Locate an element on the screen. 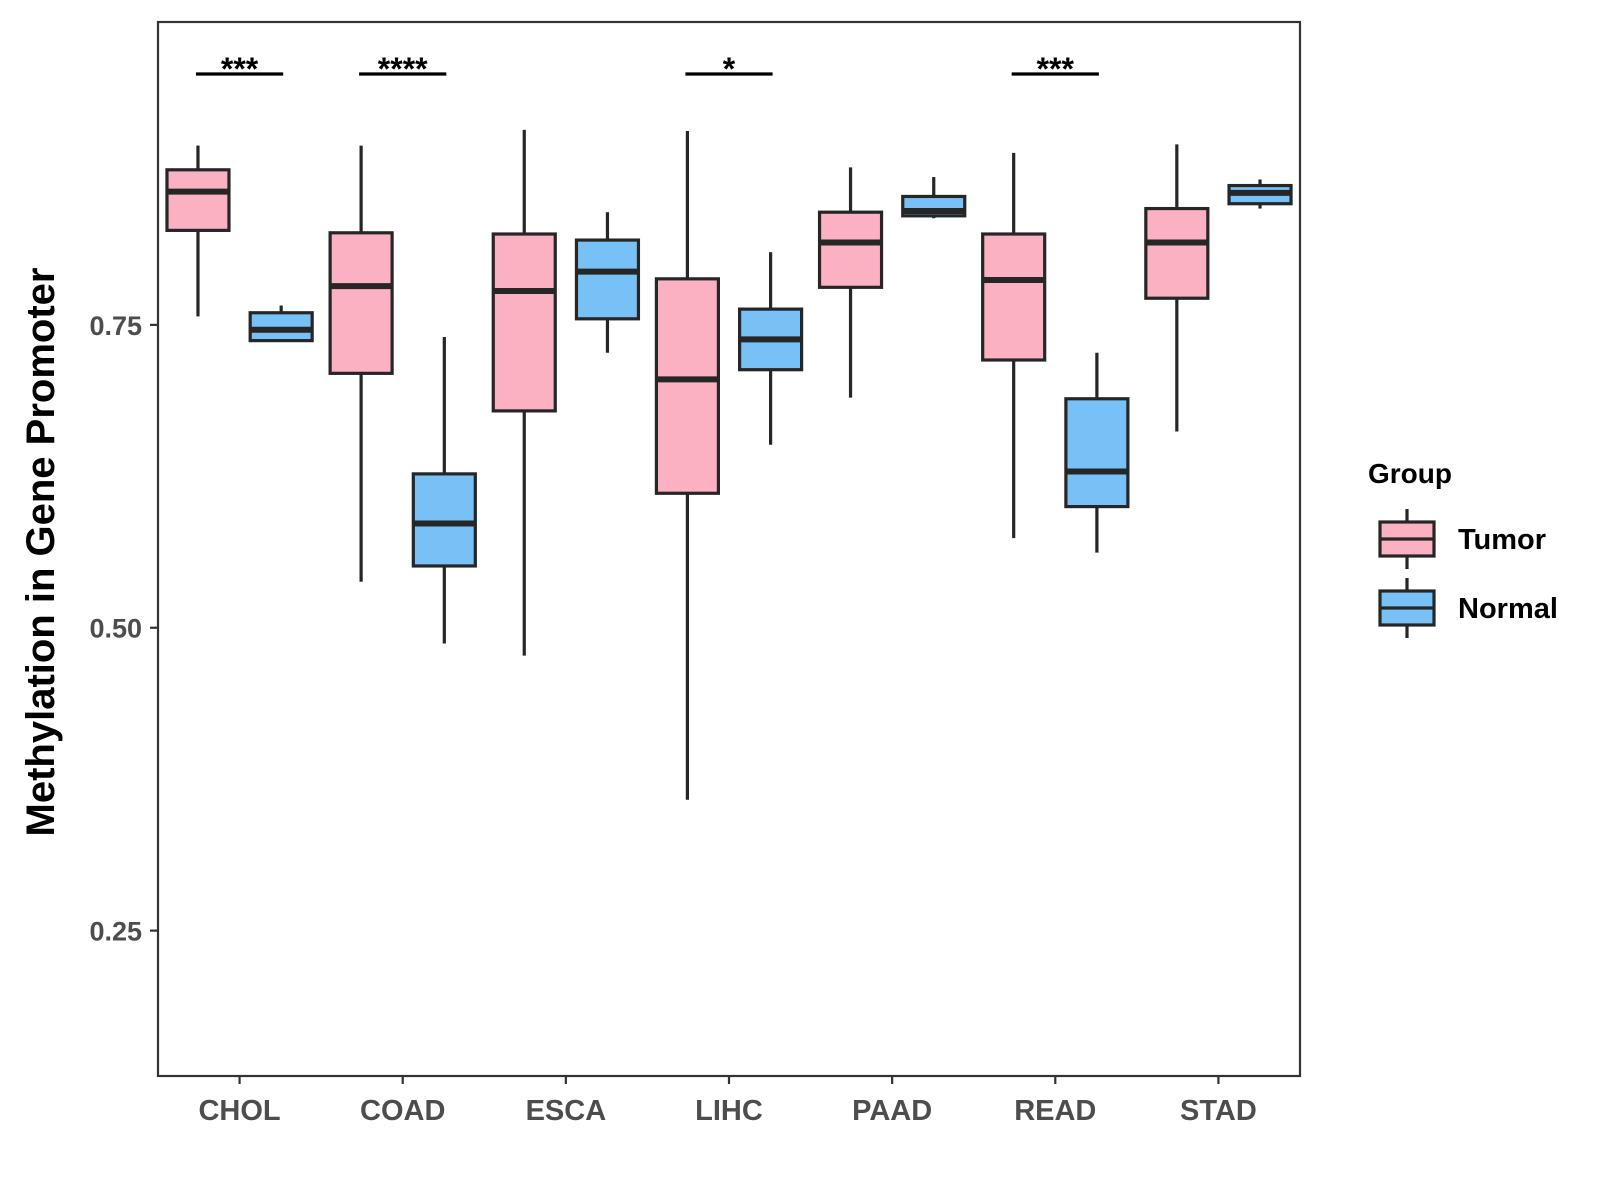  significance-label: * is located at coordinates (729, 69).